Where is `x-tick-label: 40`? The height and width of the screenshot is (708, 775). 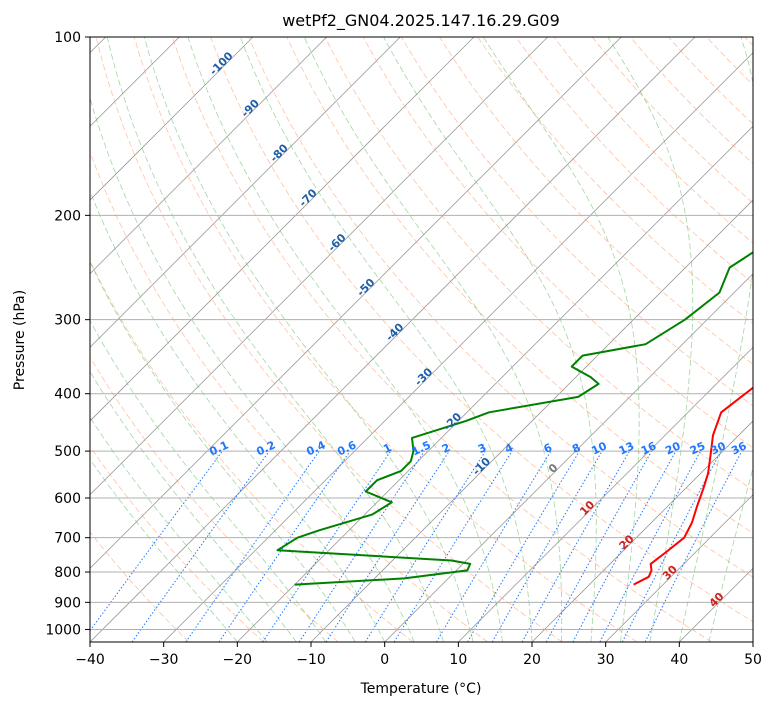 x-tick-label: 40 is located at coordinates (679, 660).